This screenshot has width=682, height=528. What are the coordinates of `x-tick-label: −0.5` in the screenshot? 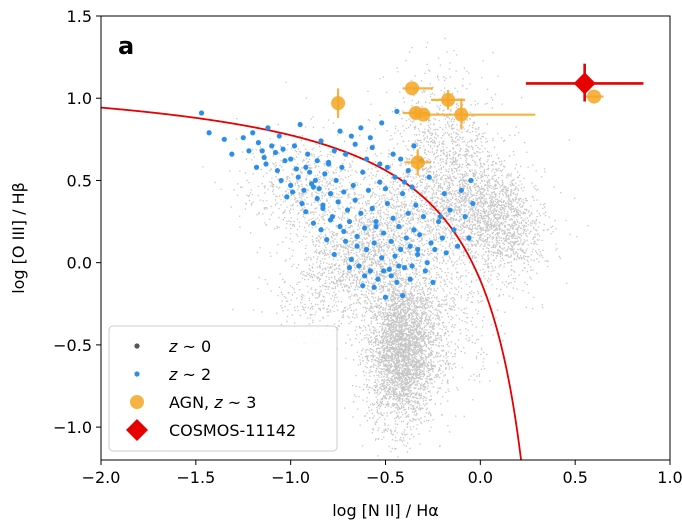 It's located at (385, 477).